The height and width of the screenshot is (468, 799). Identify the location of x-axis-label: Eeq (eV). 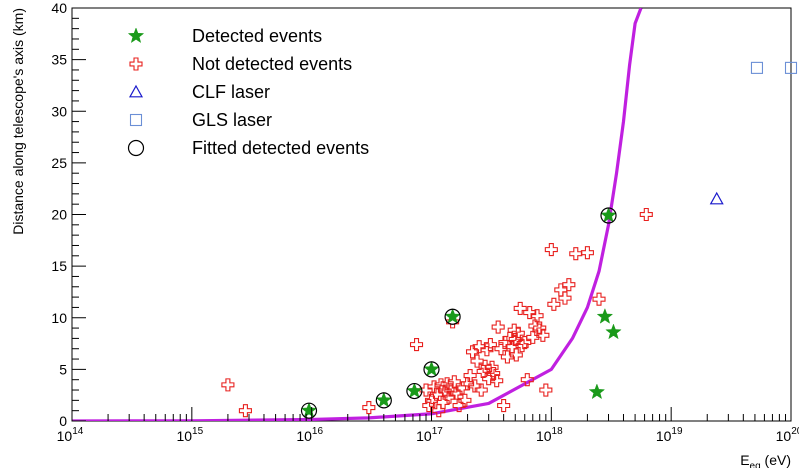
(765, 460).